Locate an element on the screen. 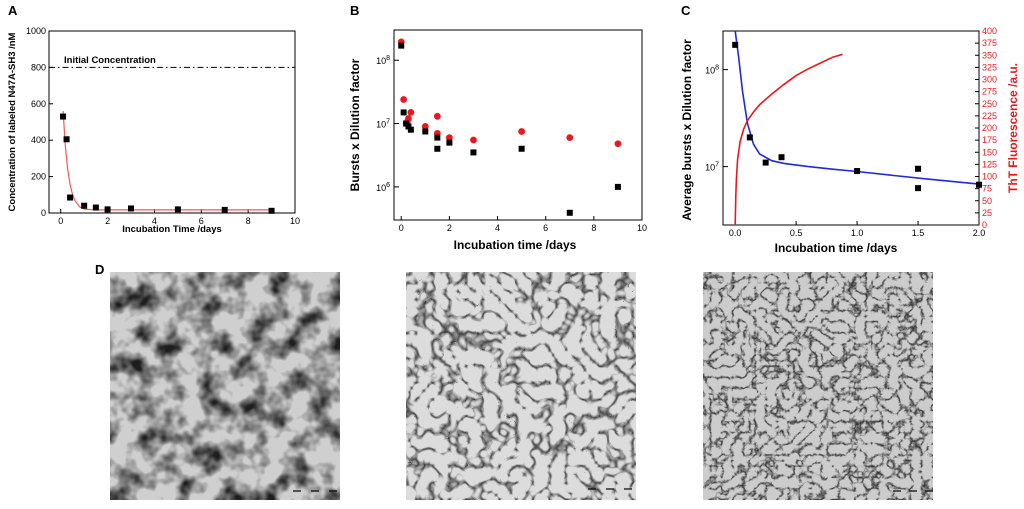 This screenshot has height=509, width=1024. panel-b-frame is located at coordinates (518, 125).